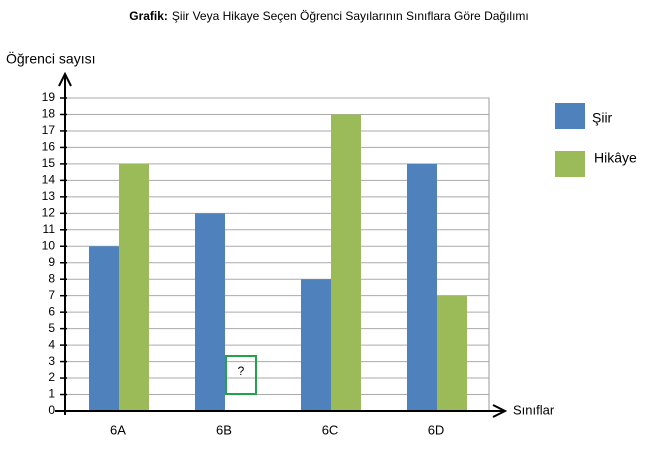 The width and height of the screenshot is (659, 449). Describe the element at coordinates (65, 79) in the screenshot. I see `y-axis-arrow` at that location.